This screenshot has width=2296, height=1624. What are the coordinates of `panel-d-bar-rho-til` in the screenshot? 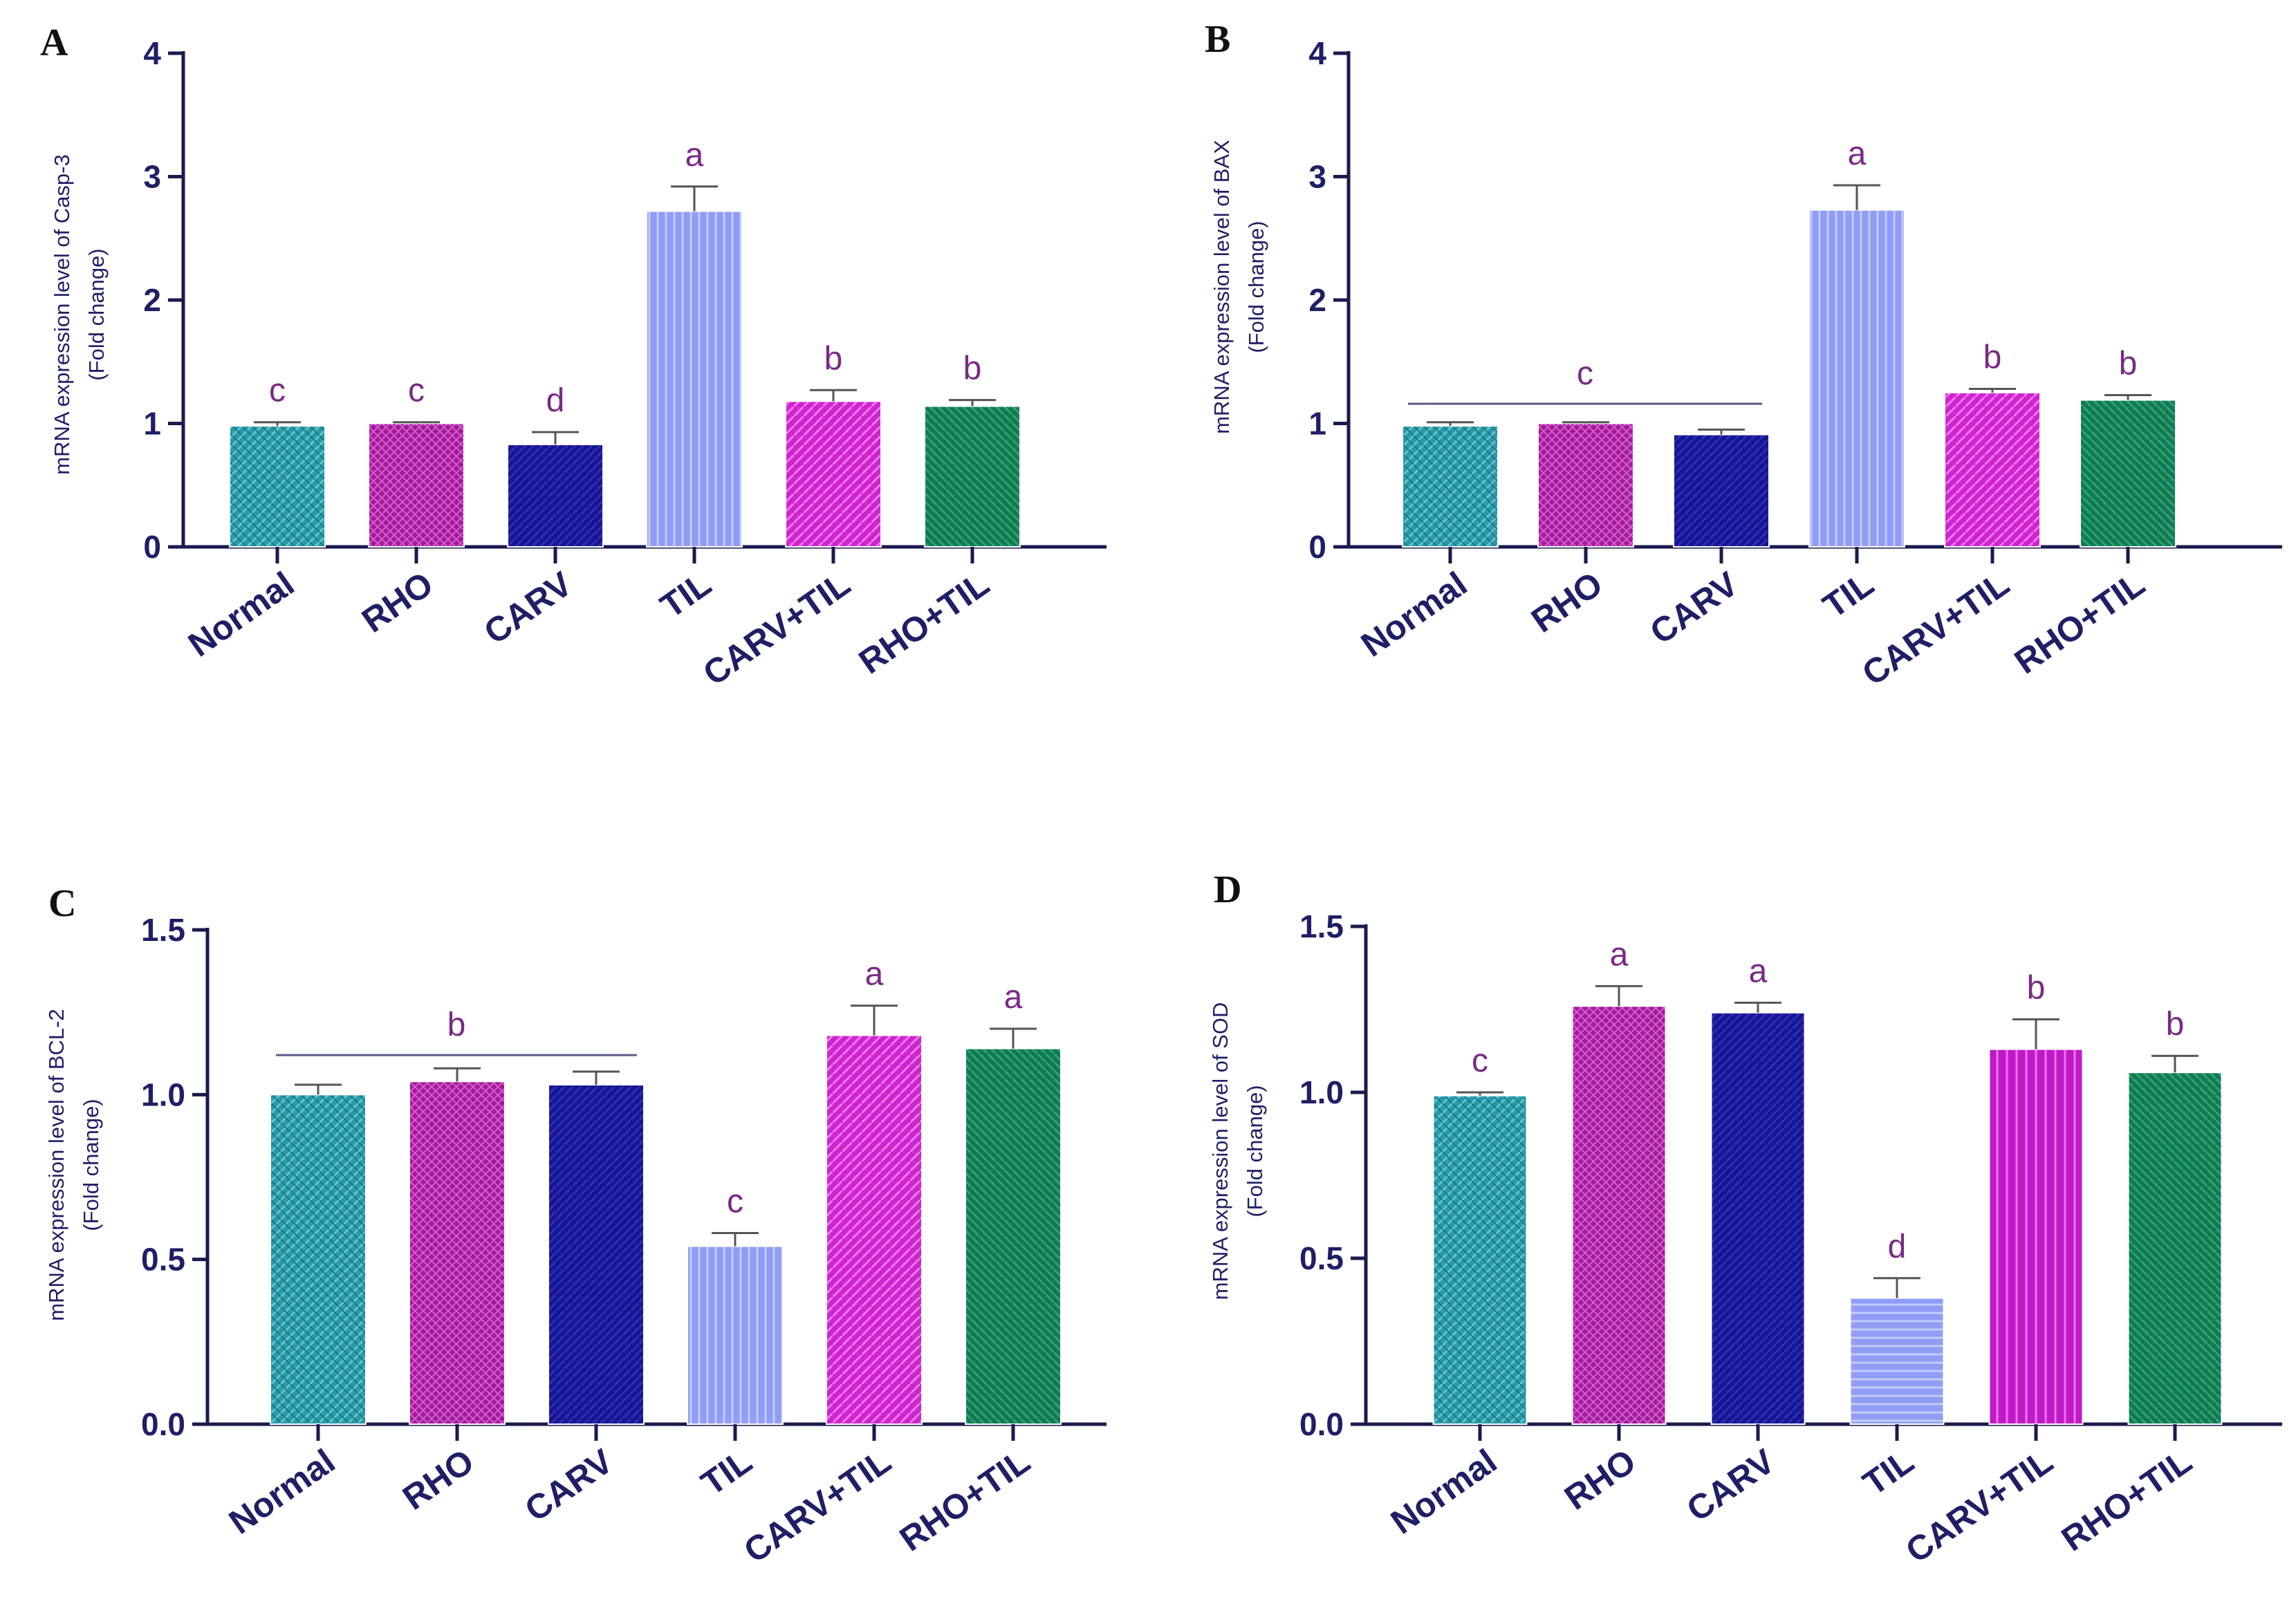 It's located at (2175, 1248).